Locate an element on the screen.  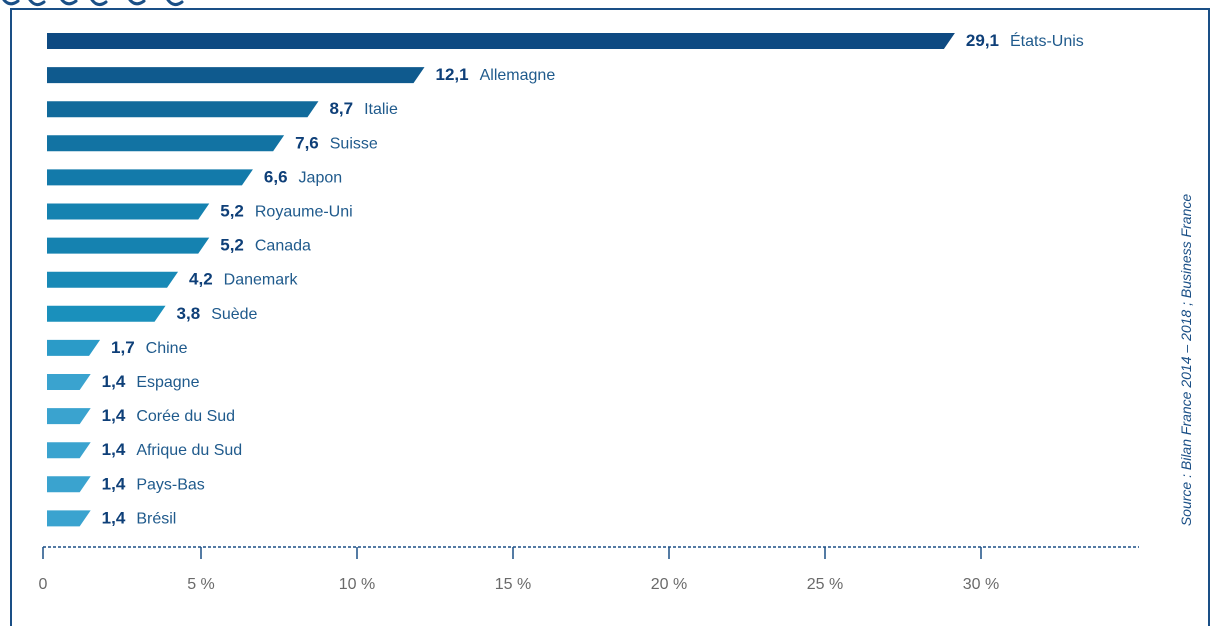
x-tick-label: 30 % is located at coordinates (981, 584).